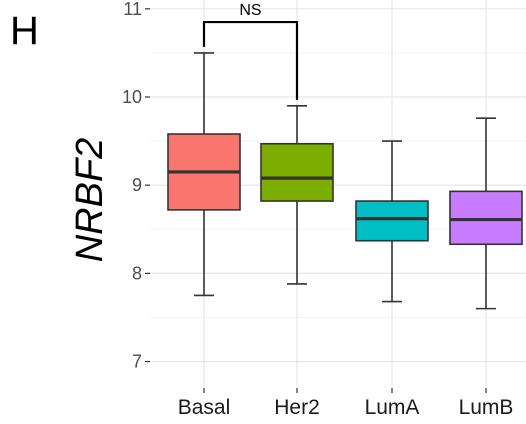 The width and height of the screenshot is (526, 424). What do you see at coordinates (250, 10) in the screenshot?
I see `significance-label: NS` at bounding box center [250, 10].